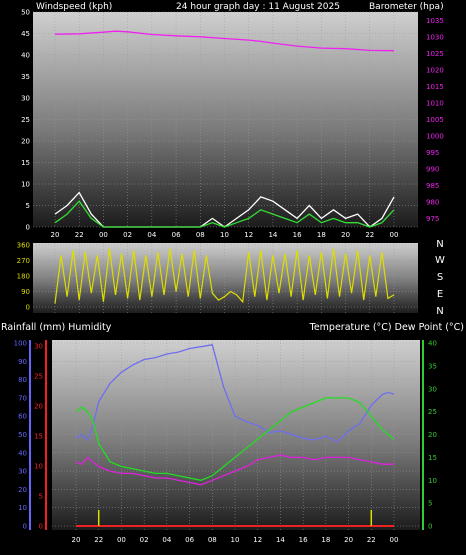 The image size is (466, 555). What do you see at coordinates (25, 77) in the screenshot?
I see `windspeed-tick-label: 35` at bounding box center [25, 77].